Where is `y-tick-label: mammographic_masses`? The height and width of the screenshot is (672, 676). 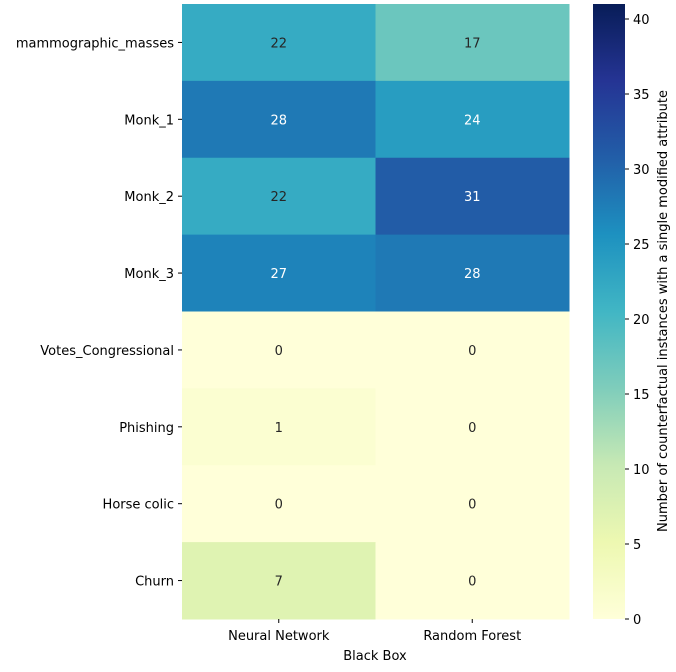 y-tick-label: mammographic_masses is located at coordinates (95, 43).